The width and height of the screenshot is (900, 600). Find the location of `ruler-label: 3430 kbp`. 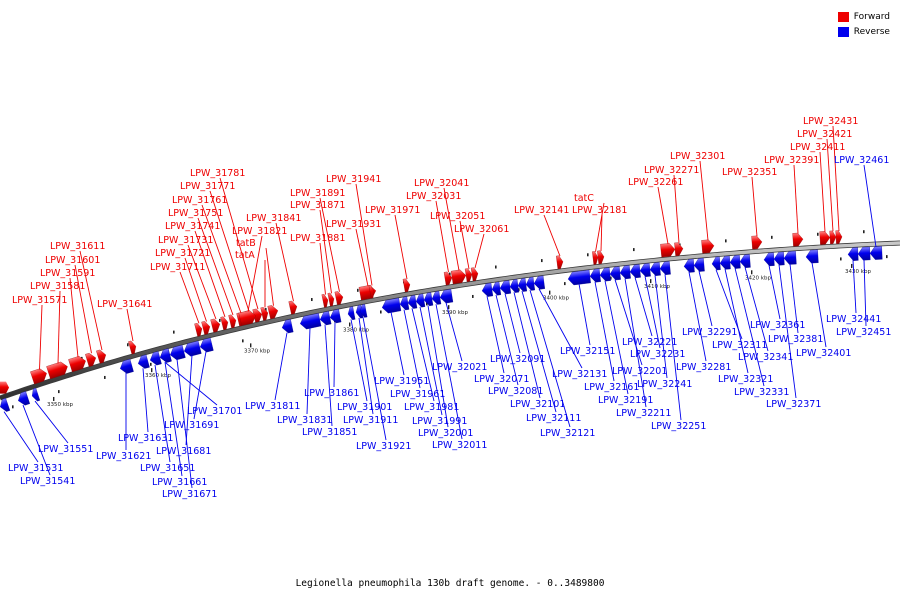

ruler-label: 3430 kbp is located at coordinates (858, 272).